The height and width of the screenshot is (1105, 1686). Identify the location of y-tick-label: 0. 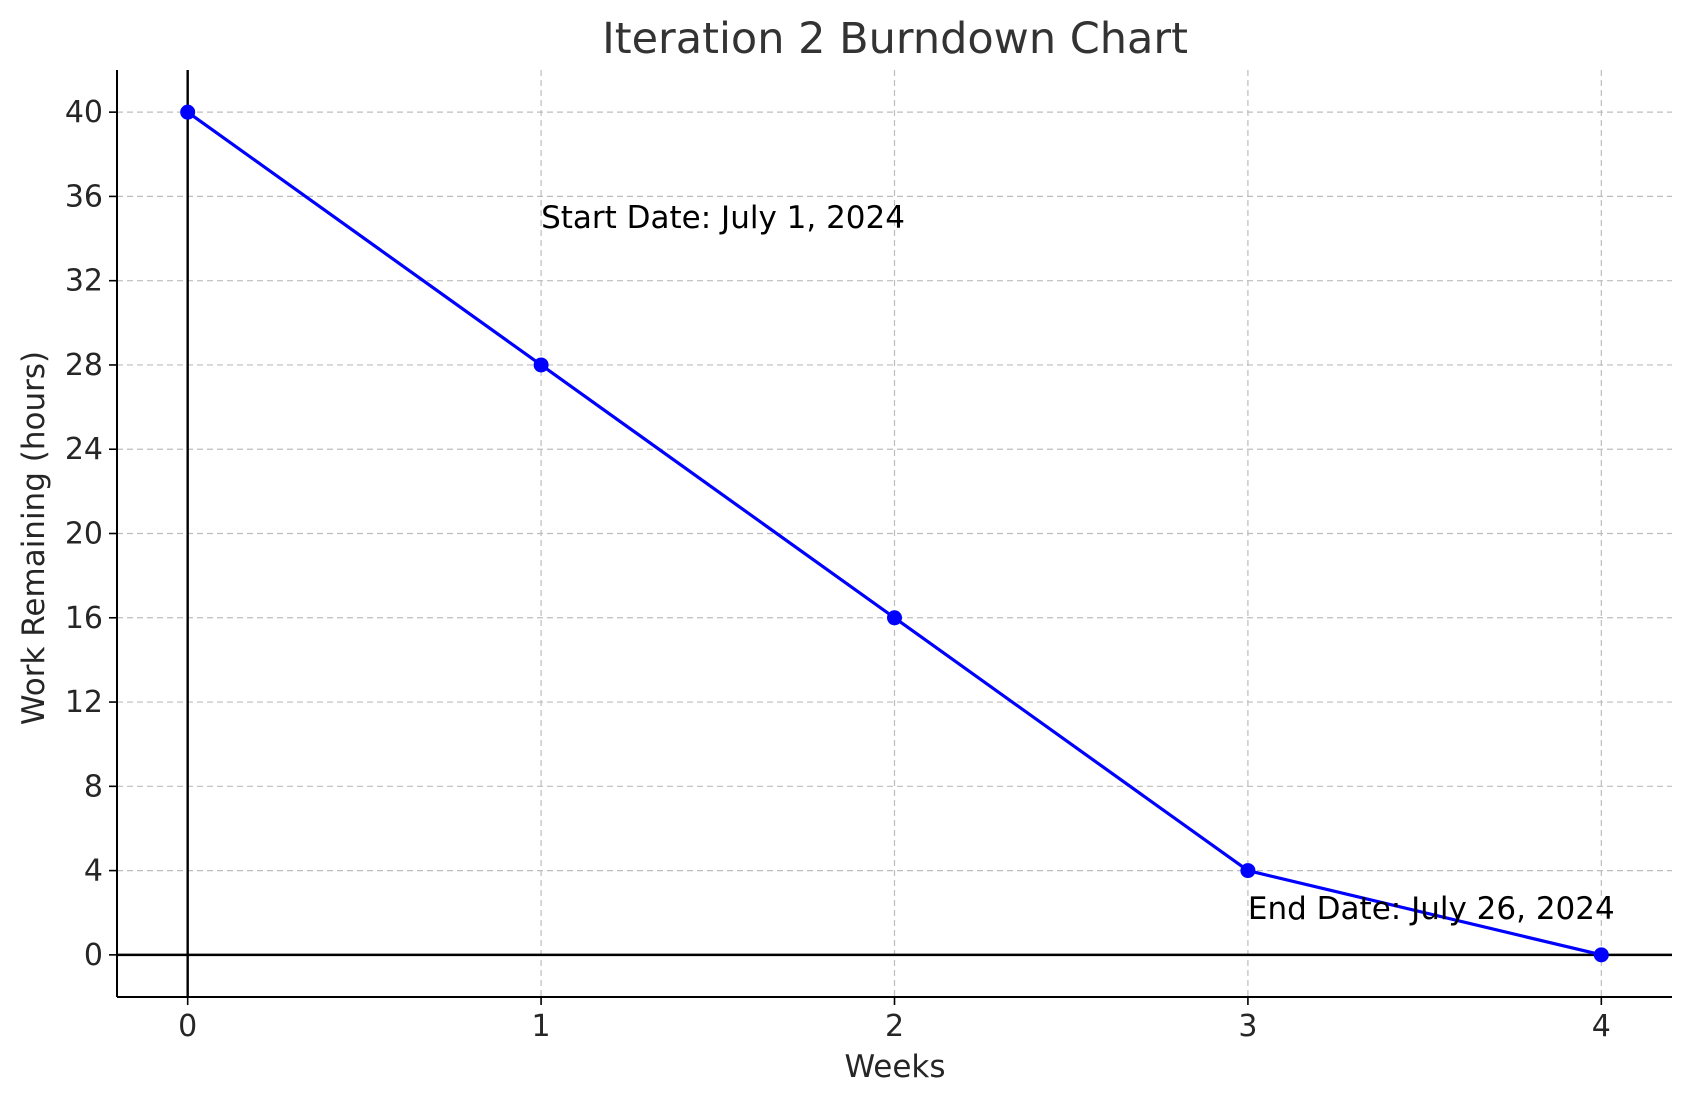
(93, 955).